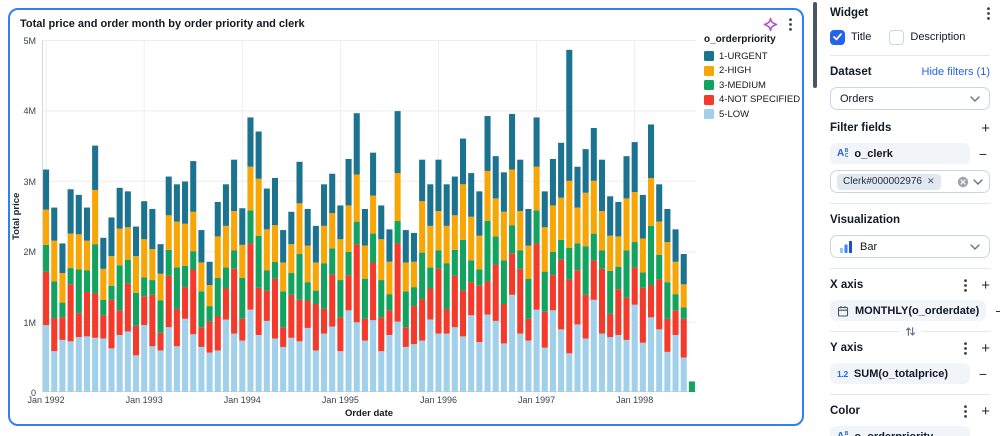  I want to click on title-checkbox, so click(837, 37).